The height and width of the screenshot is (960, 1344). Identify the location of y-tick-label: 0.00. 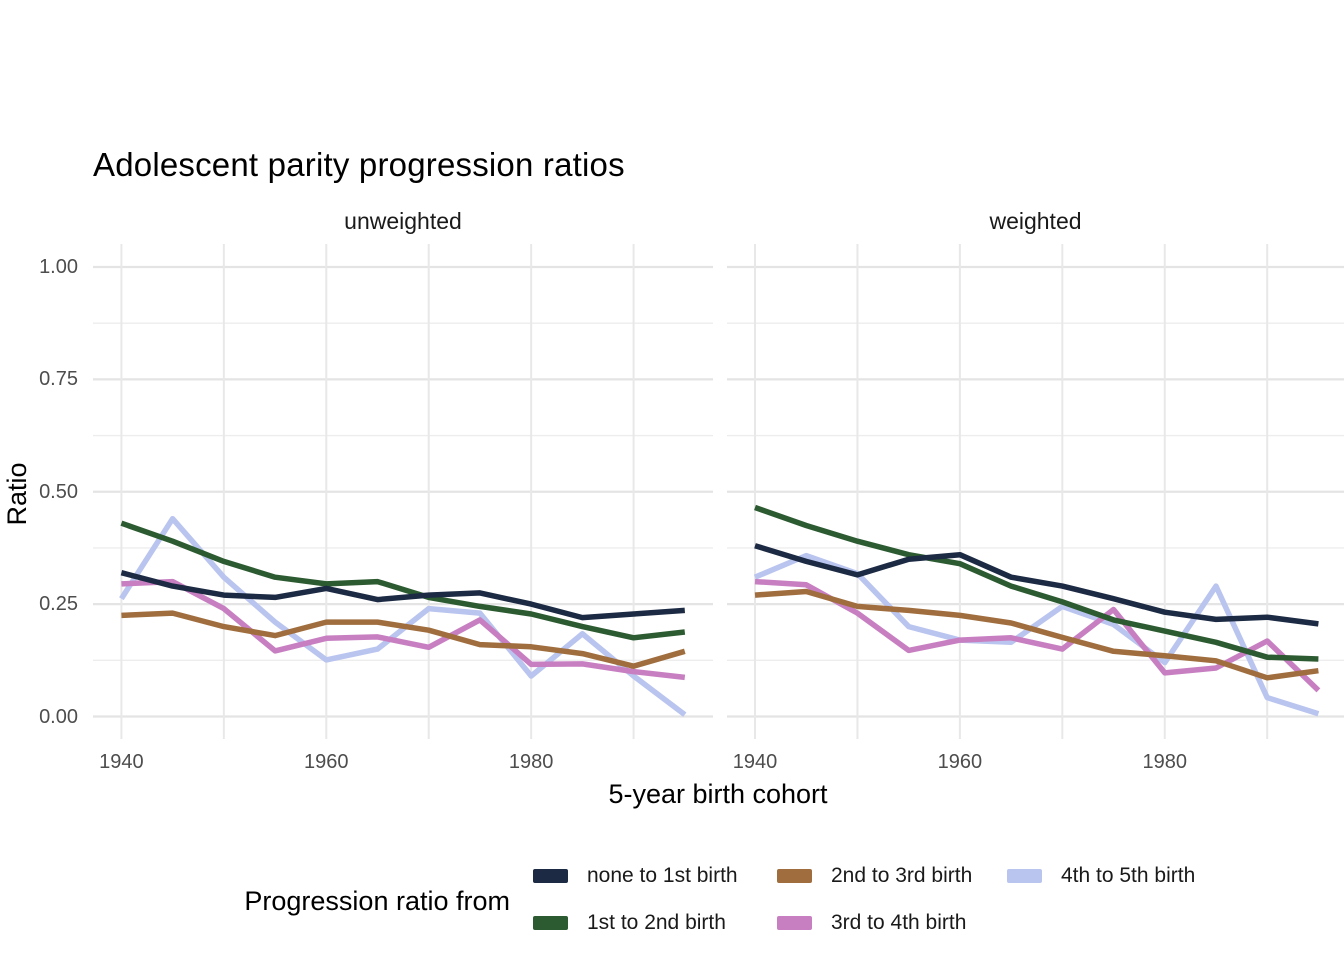
(58, 716).